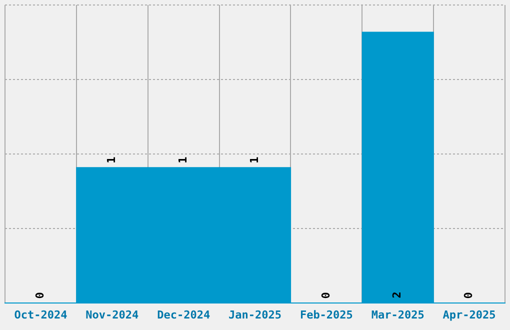 This screenshot has height=330, width=510. Describe the element at coordinates (397, 315) in the screenshot. I see `x-tick-label: Mar-2025` at that location.